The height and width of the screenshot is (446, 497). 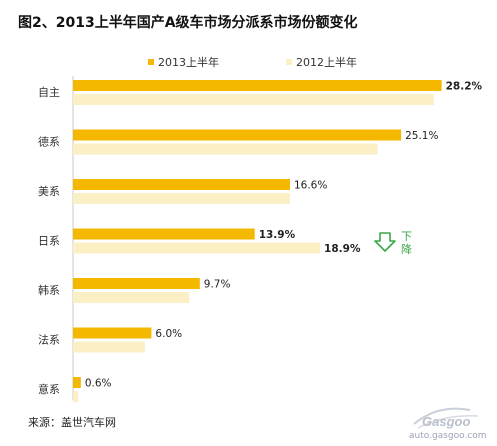 I want to click on category-label: 韩系, so click(x=49, y=290).